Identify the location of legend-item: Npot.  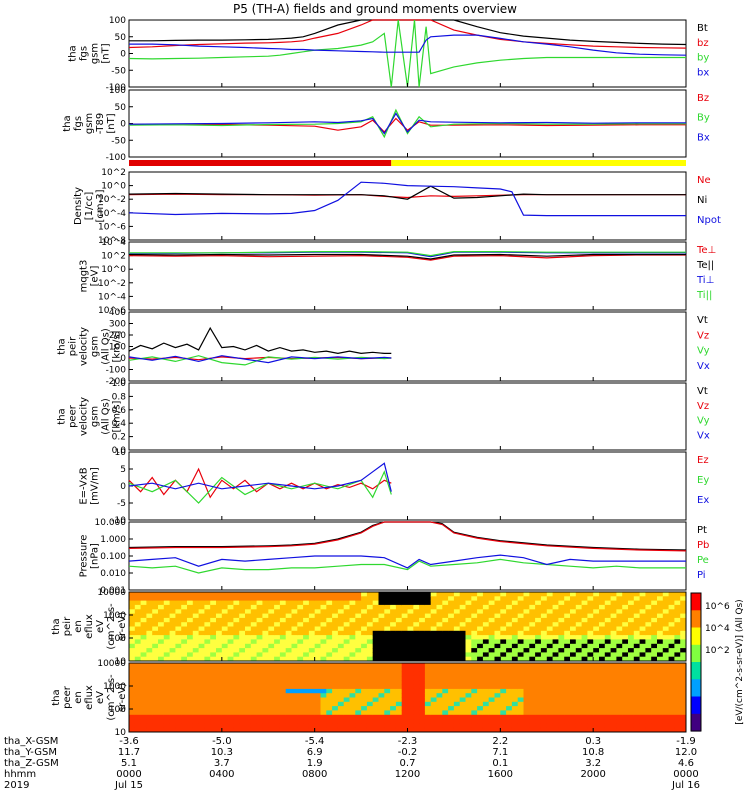
(709, 220).